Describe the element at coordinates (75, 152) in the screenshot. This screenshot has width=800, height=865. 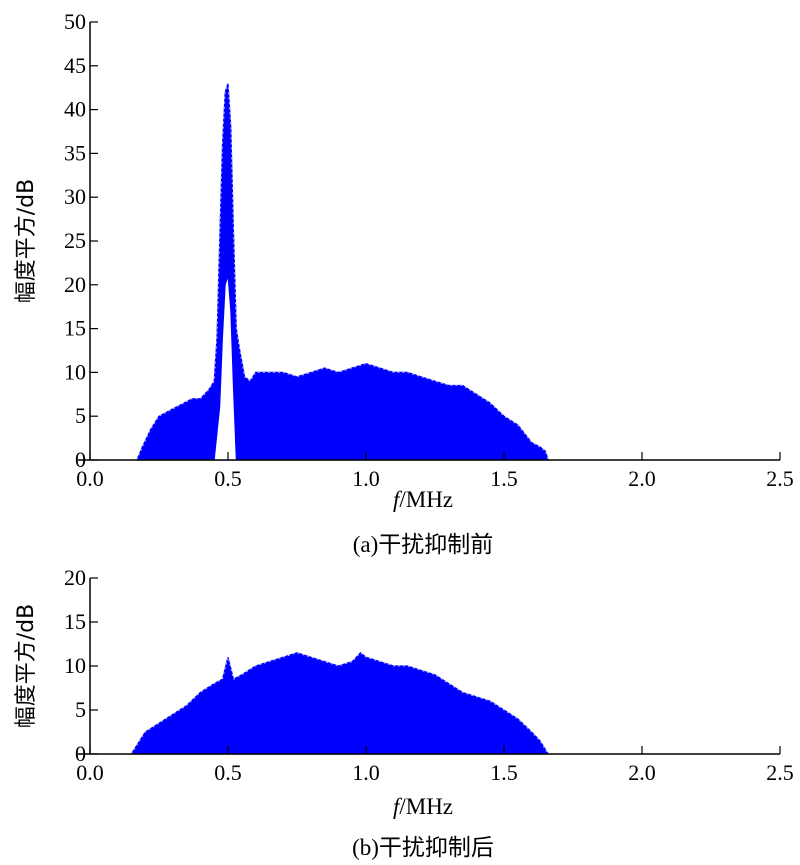
I see `chart-a-ytick-label: 35` at that location.